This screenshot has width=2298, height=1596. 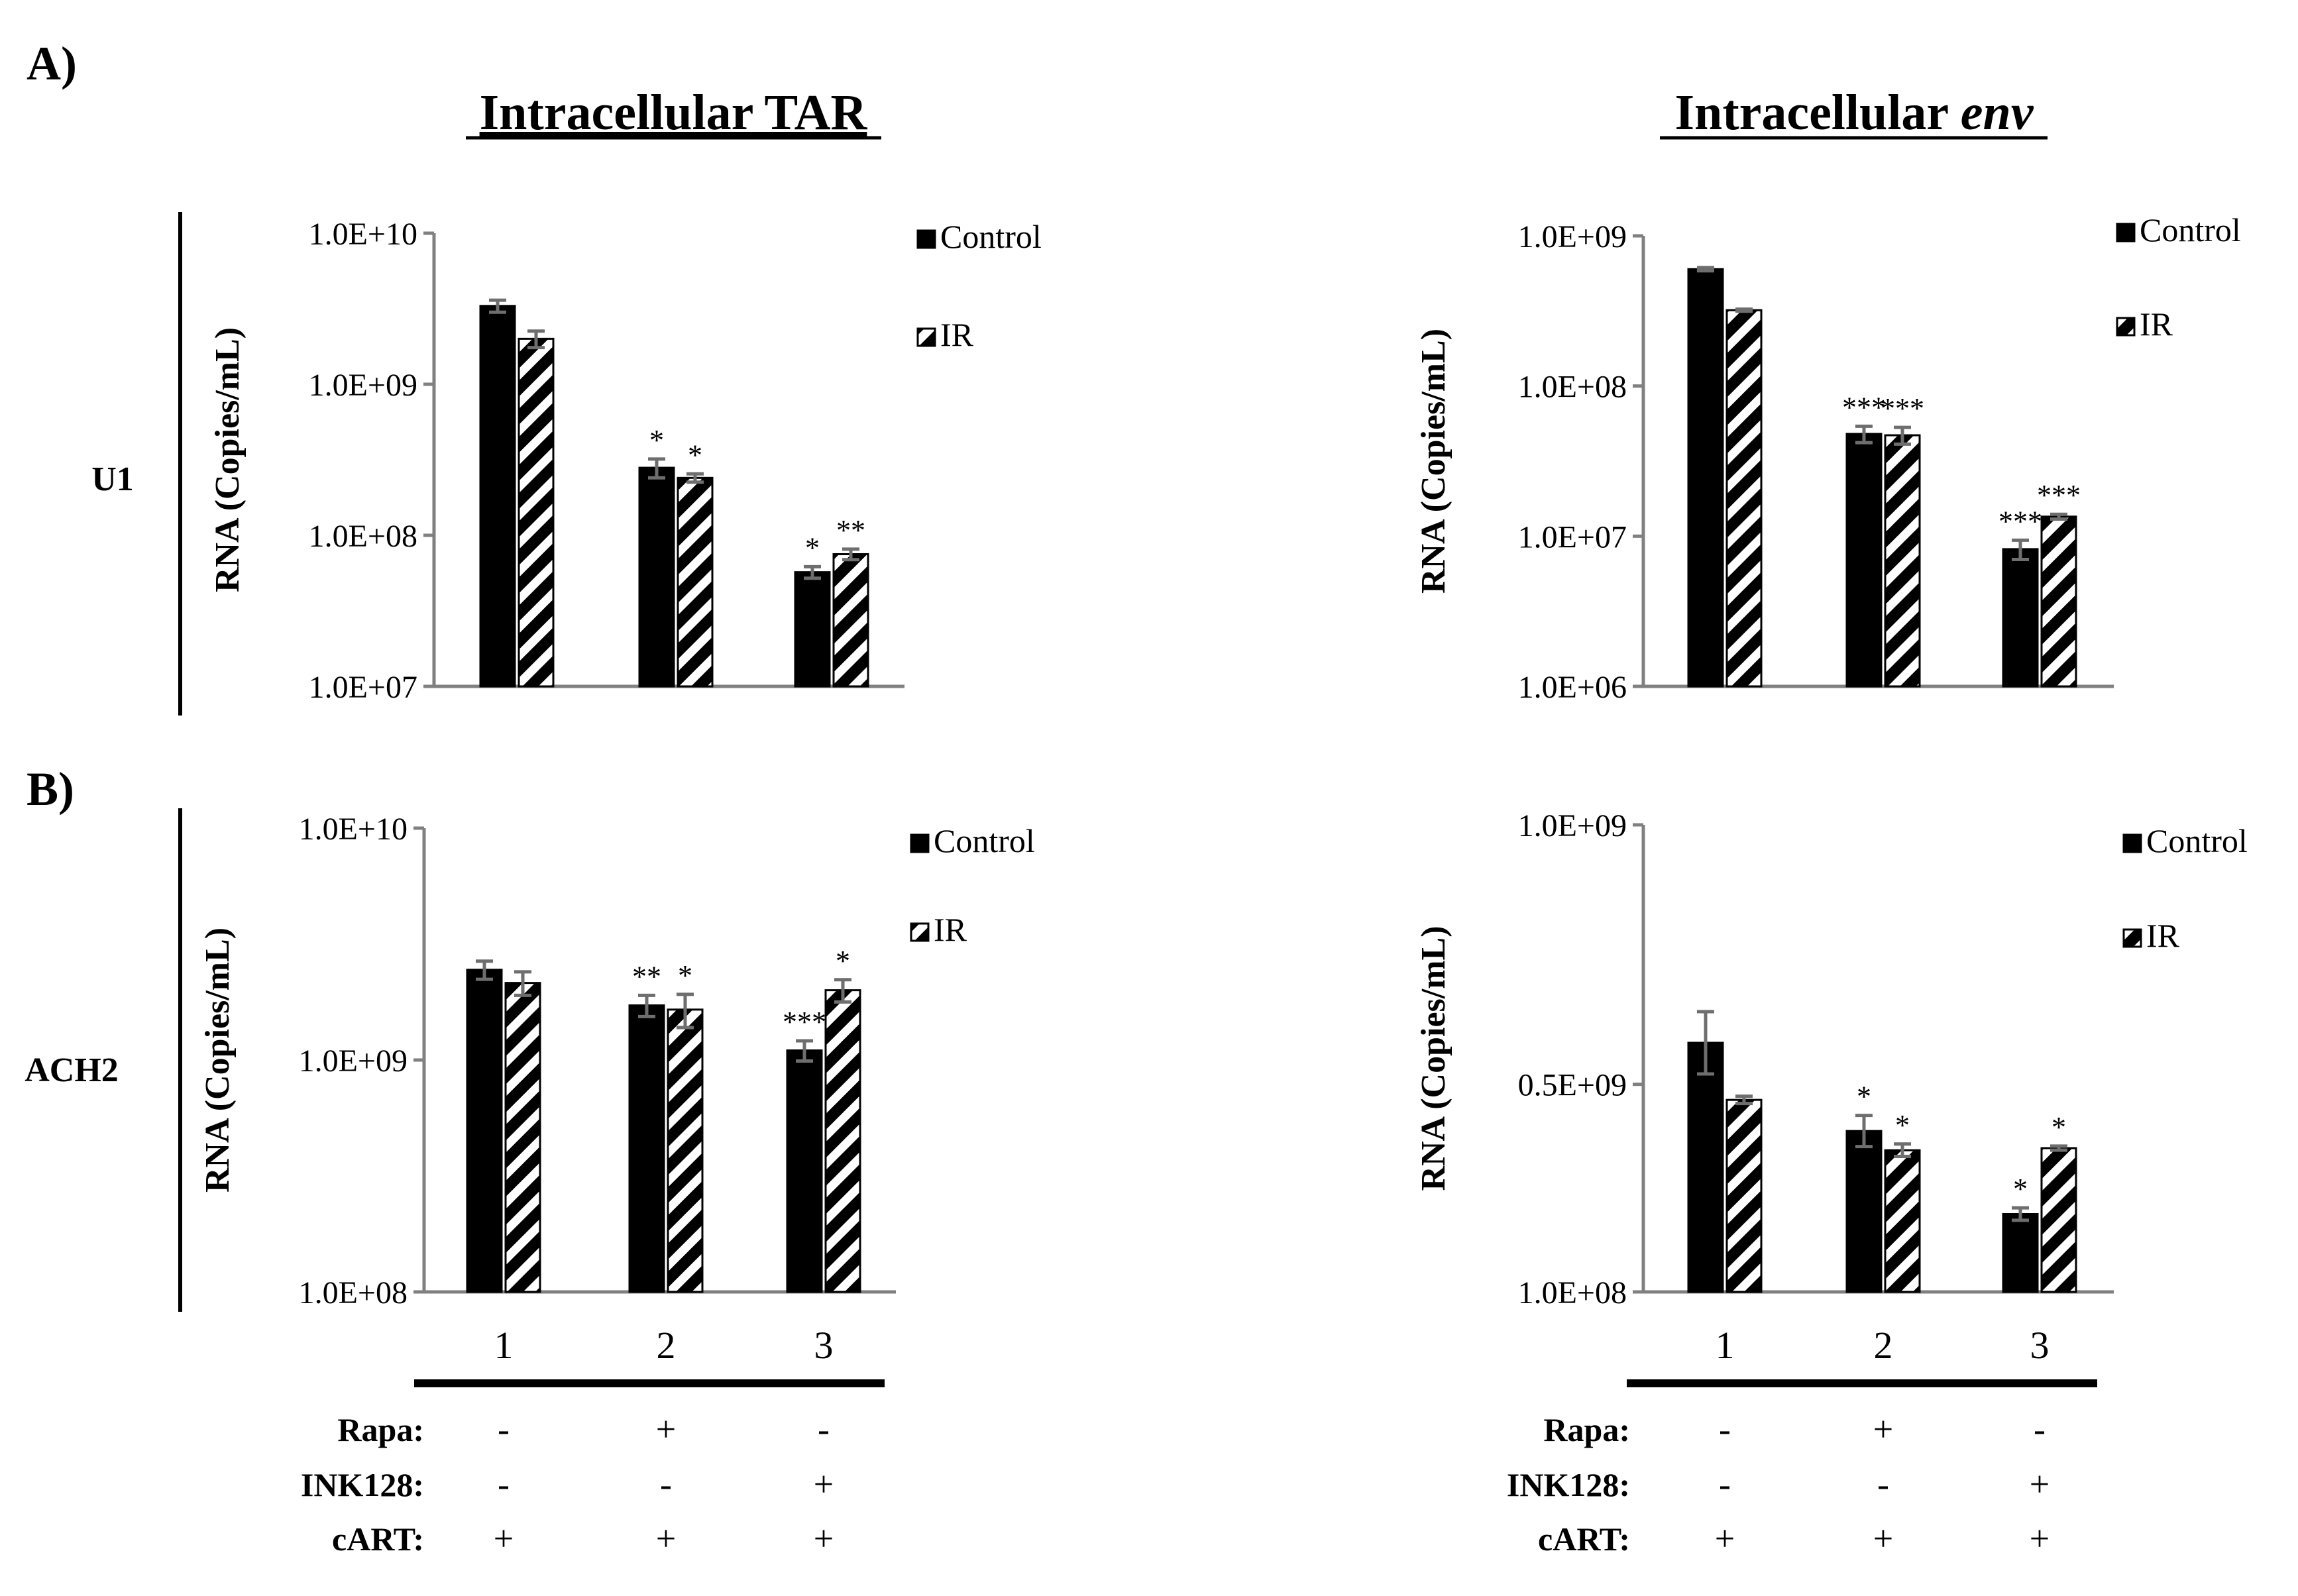 I want to click on condition-table-left: 1 2 3 Rapa: - + - INK128: - - + cART: + + +, so click(x=593, y=1441).